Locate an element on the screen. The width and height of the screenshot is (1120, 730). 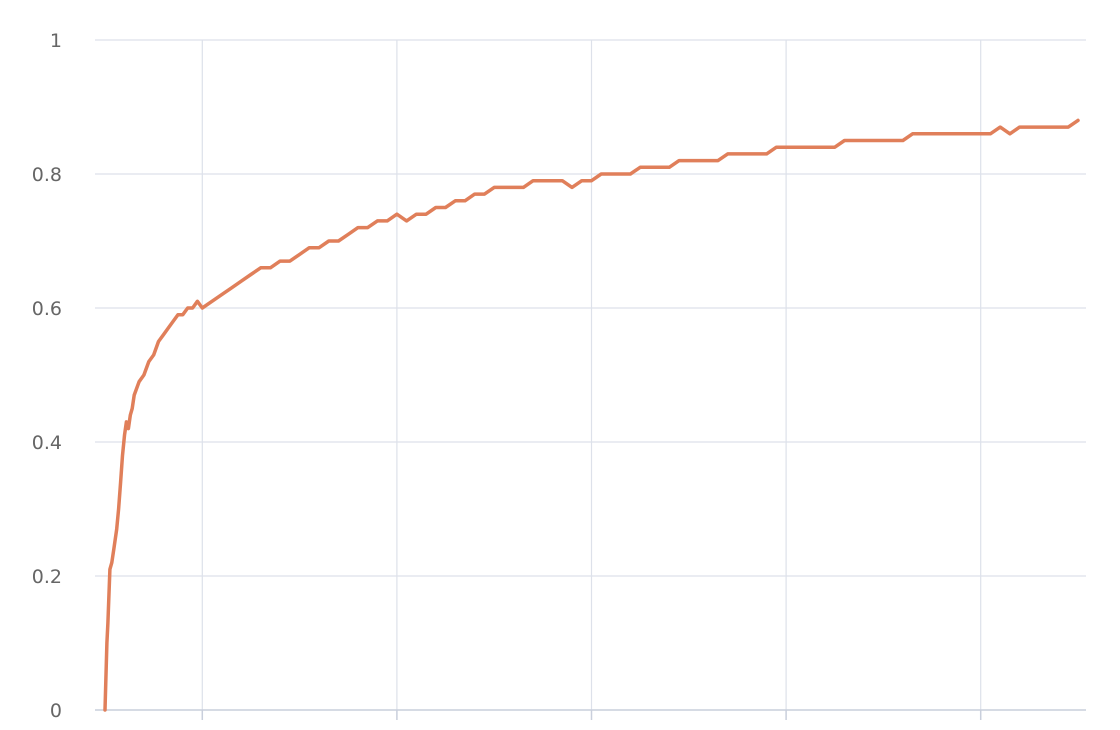
y-tick-label: 0.4 is located at coordinates (47, 443).